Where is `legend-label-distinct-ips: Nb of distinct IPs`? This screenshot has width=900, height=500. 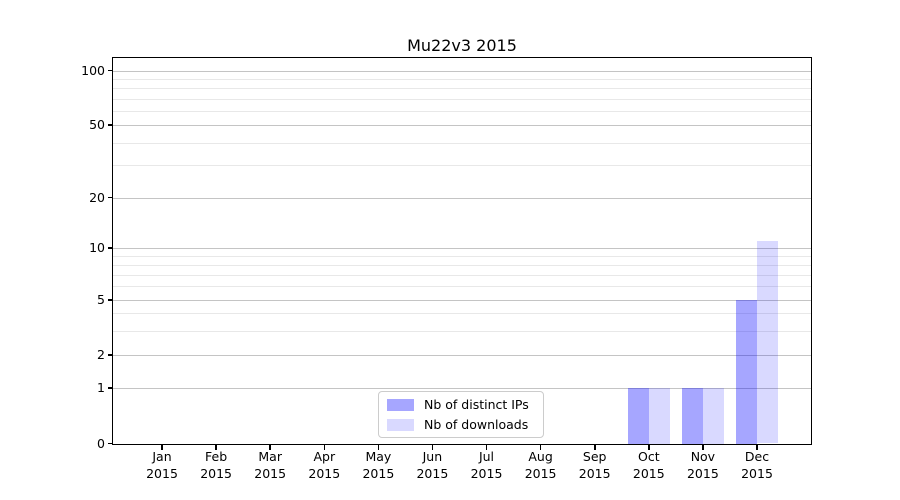
legend-label-distinct-ips: Nb of distinct IPs is located at coordinates (476, 404).